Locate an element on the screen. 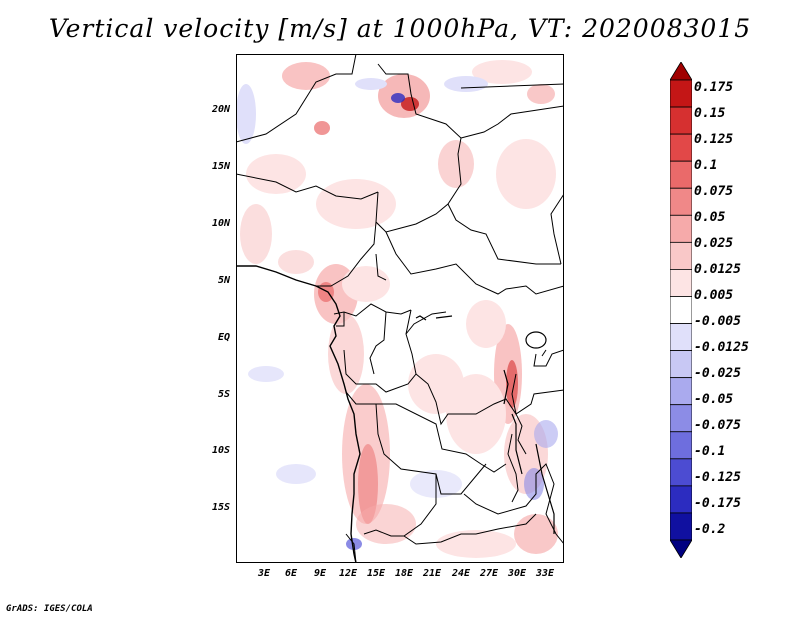 The width and height of the screenshot is (800, 618). lon-tick-label: 18E is located at coordinates (404, 573).